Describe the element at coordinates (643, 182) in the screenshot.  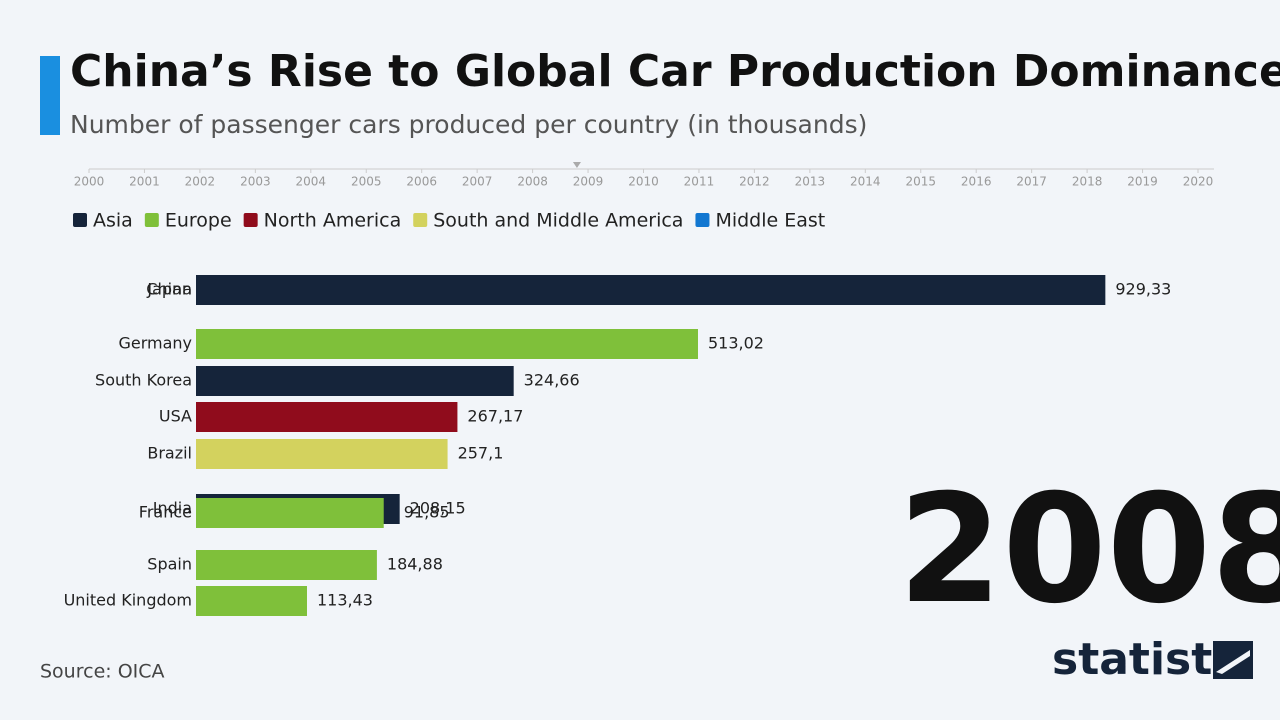
I see `timeline-label: 2010` at that location.